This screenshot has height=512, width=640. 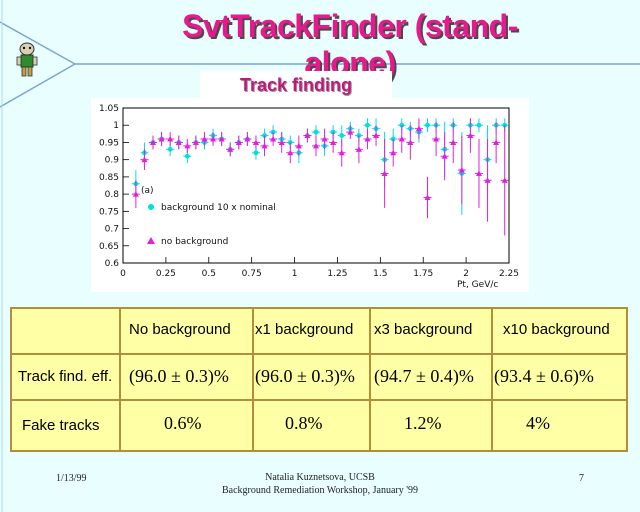 What do you see at coordinates (109, 109) in the screenshot?
I see `y-tick-label: 1.05` at bounding box center [109, 109].